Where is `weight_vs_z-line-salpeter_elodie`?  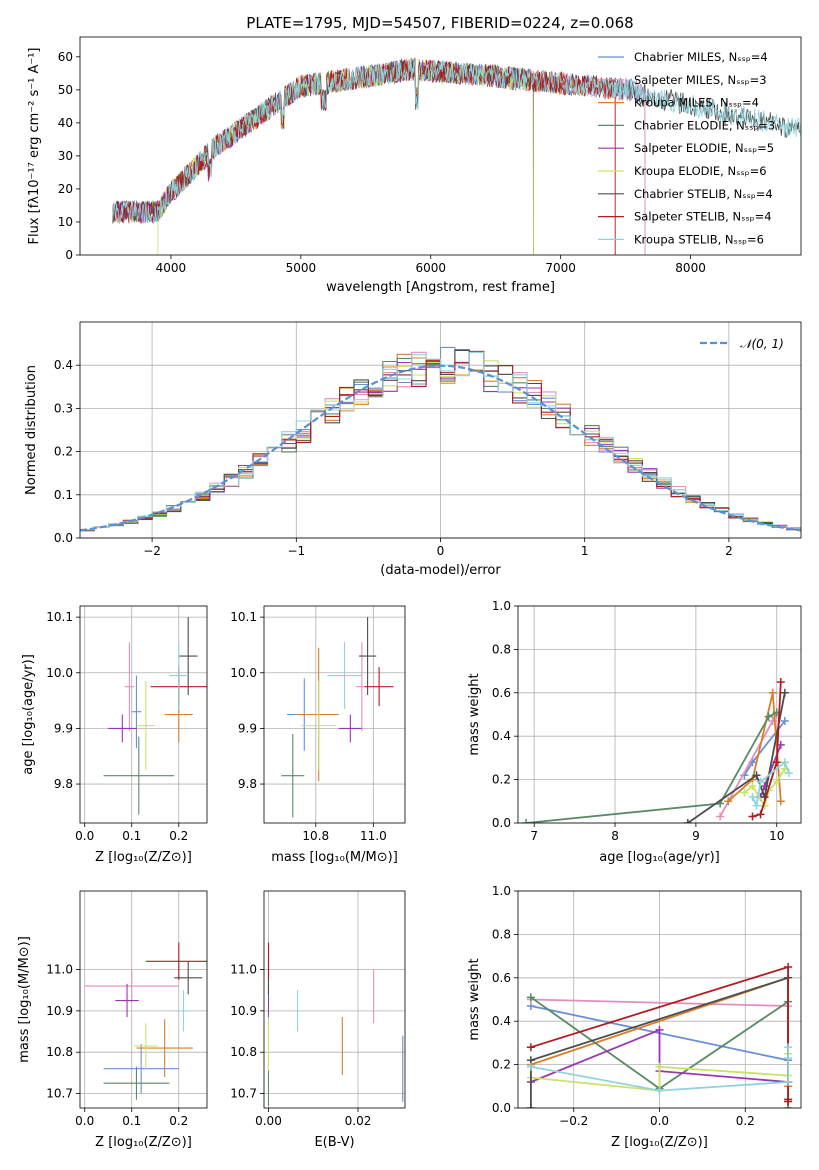
weight_vs_z-line-salpeter_elodie is located at coordinates (659, 1055).